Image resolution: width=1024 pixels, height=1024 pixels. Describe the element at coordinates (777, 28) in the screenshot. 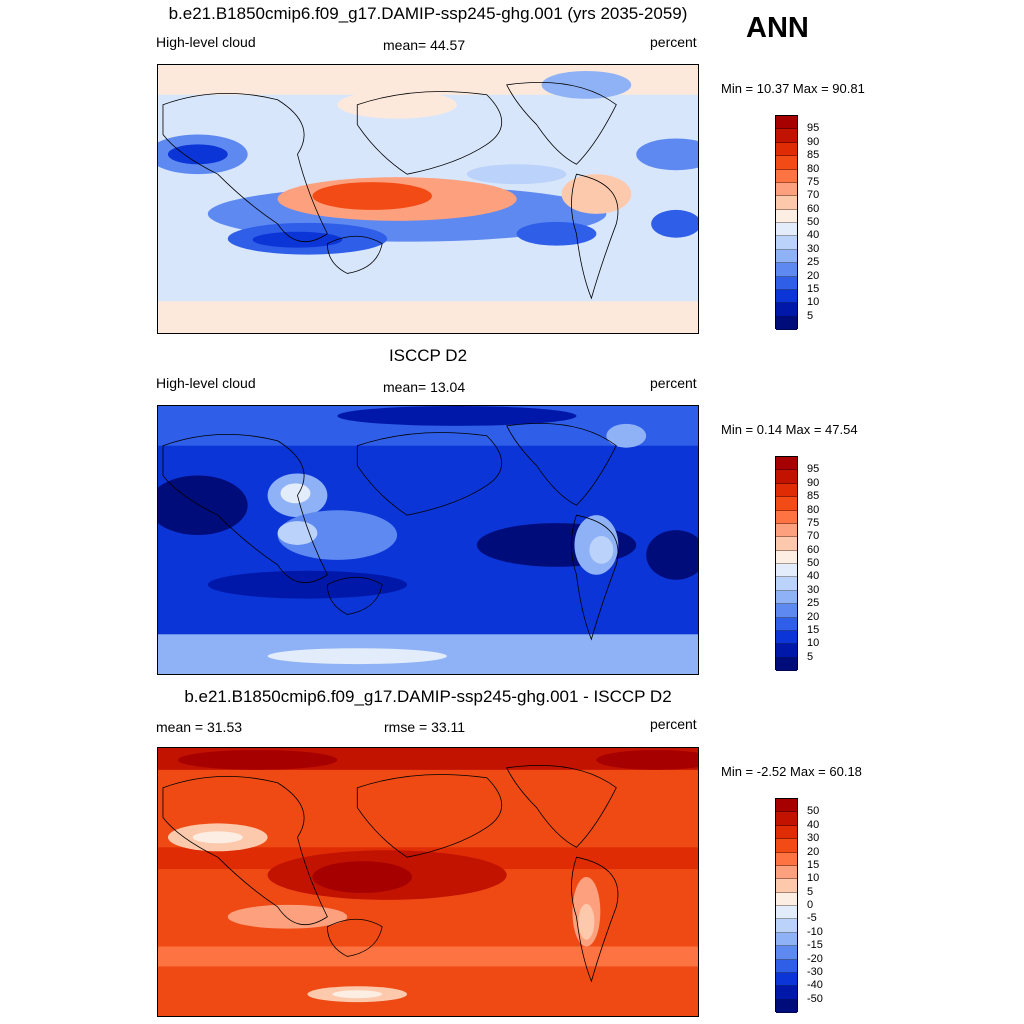

I see `season-label: ANN` at that location.